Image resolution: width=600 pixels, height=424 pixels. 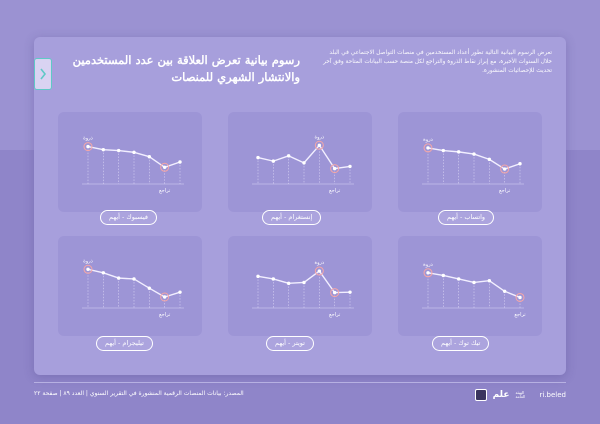 I want to click on brand-logo-icon, so click(x=480, y=395).